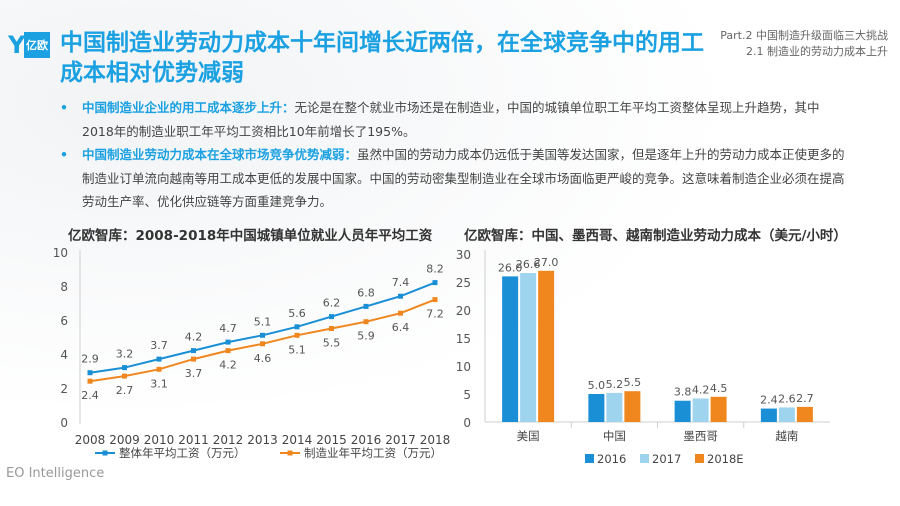 Image resolution: width=900 pixels, height=506 pixels. I want to click on data-label: 7.2, so click(435, 314).